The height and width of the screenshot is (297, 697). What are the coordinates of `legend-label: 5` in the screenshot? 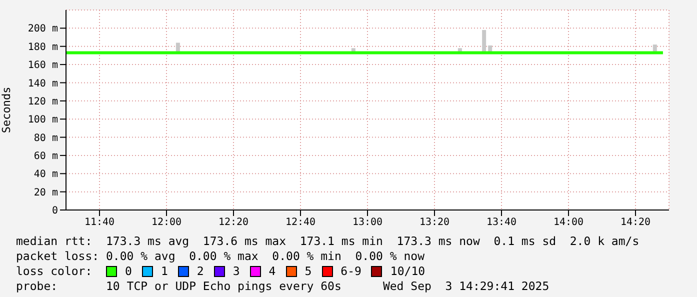 It's located at (308, 271).